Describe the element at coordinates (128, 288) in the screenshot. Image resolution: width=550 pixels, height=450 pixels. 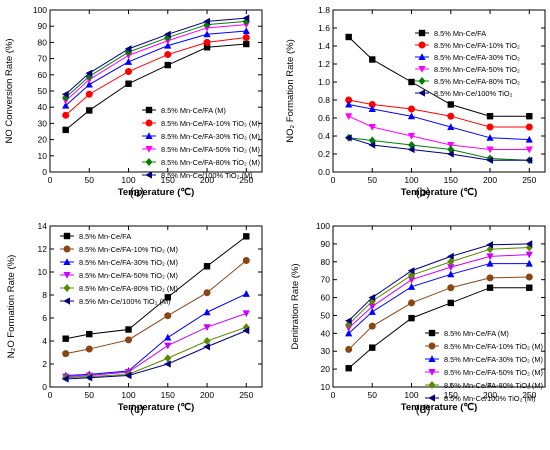
I see `legend-label: 8.5% Mn-Ce/FA-80% TiO₂ (M)` at that location.